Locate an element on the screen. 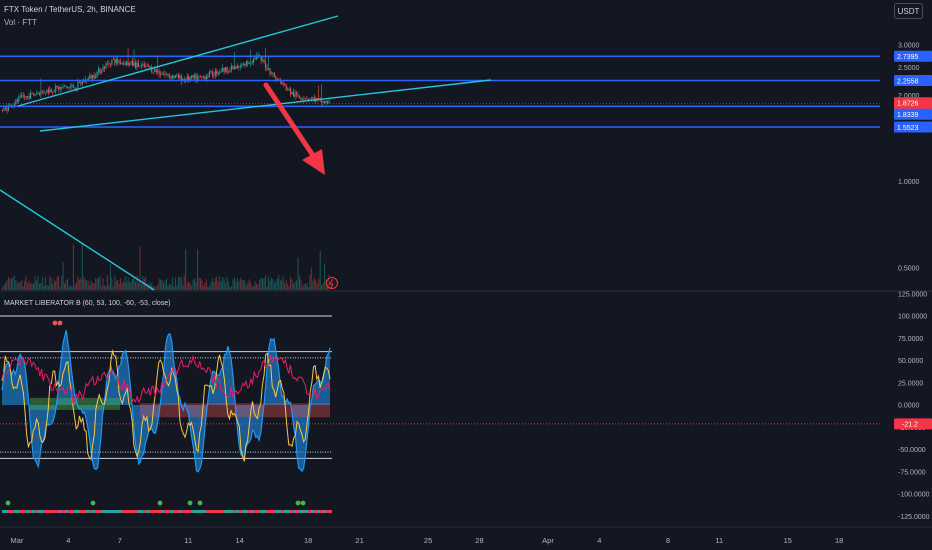 The height and width of the screenshot is (550, 932). price-label-box is located at coordinates (913, 80).